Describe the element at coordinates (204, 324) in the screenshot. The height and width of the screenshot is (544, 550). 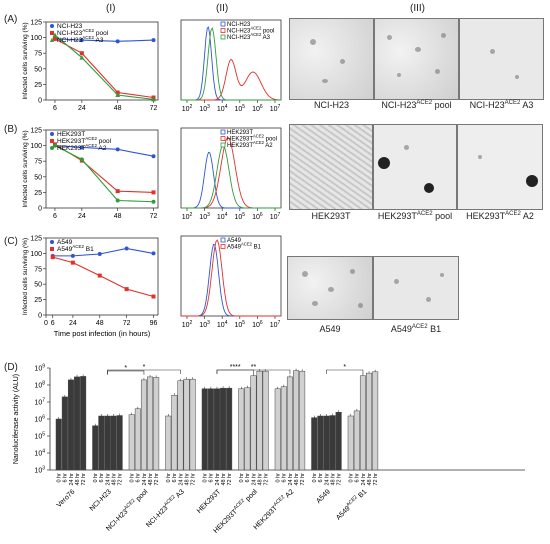
I see `x-tick-label: 10³` at that location.